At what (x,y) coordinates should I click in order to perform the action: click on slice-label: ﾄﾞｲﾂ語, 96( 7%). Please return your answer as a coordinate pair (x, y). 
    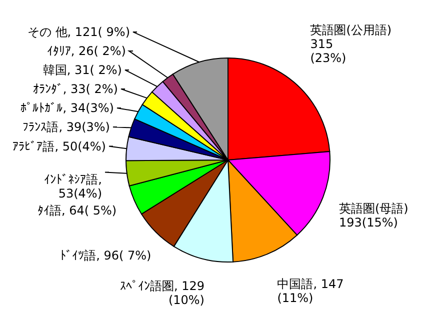
    Looking at the image, I should click on (106, 255).